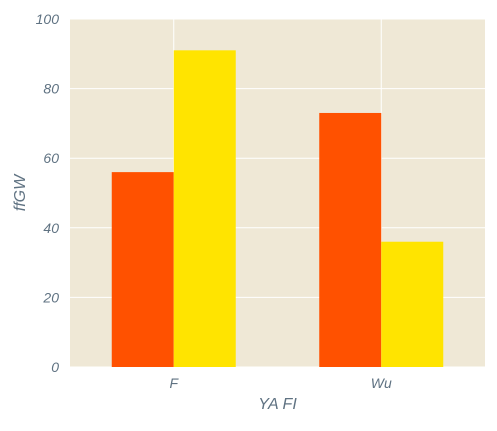 Image resolution: width=497 pixels, height=431 pixels. What do you see at coordinates (55, 367) in the screenshot?
I see `y-tick-label: 0` at bounding box center [55, 367].